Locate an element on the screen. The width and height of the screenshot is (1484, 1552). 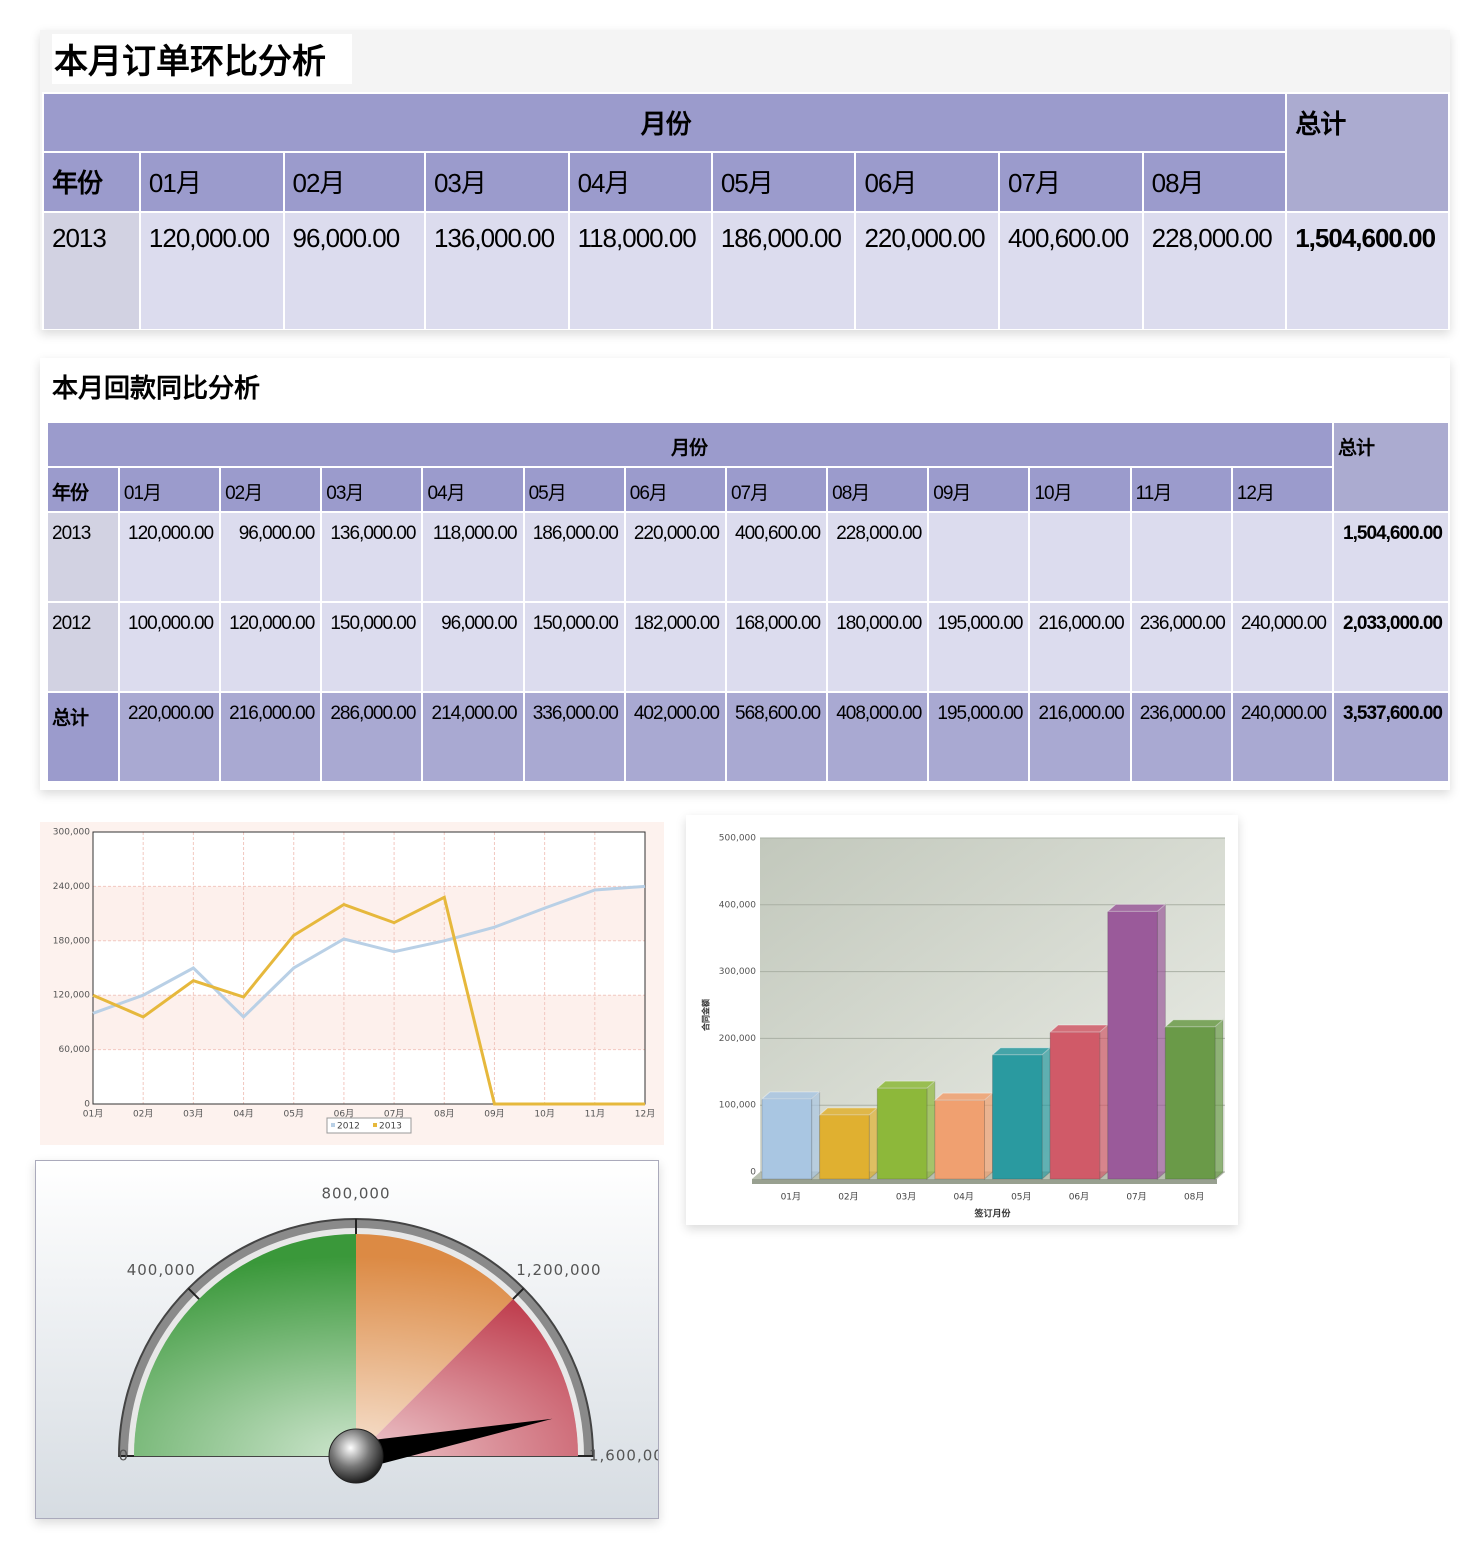
month-header: 01月 is located at coordinates (169, 489).